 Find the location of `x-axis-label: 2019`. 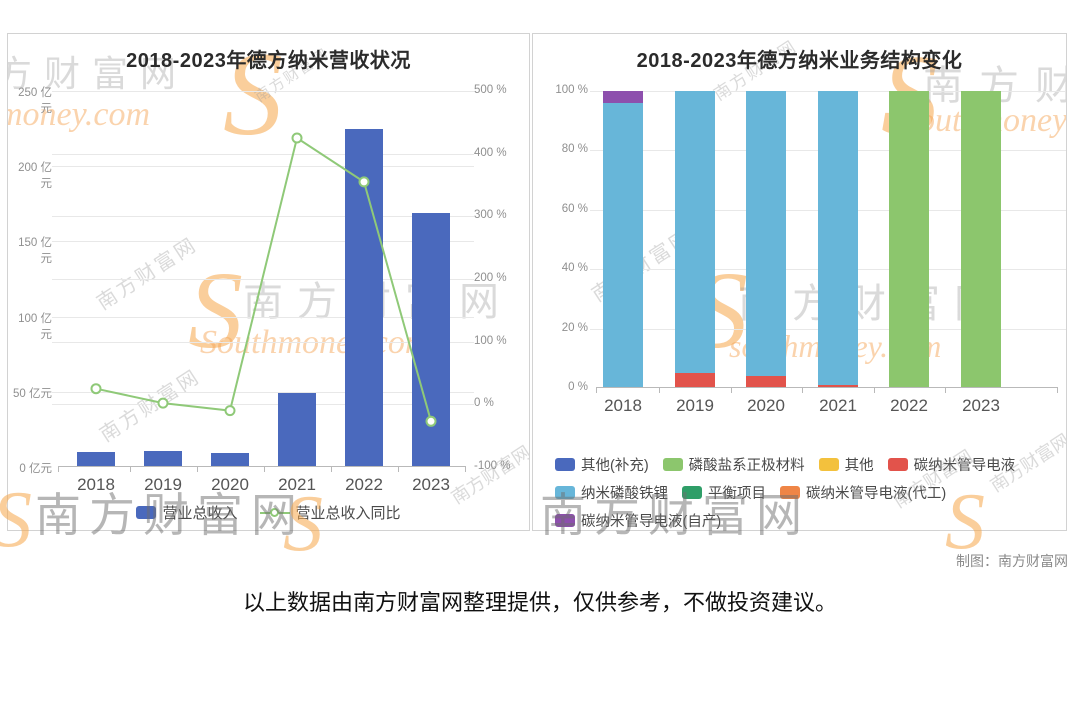

x-axis-label: 2019 is located at coordinates (163, 484).